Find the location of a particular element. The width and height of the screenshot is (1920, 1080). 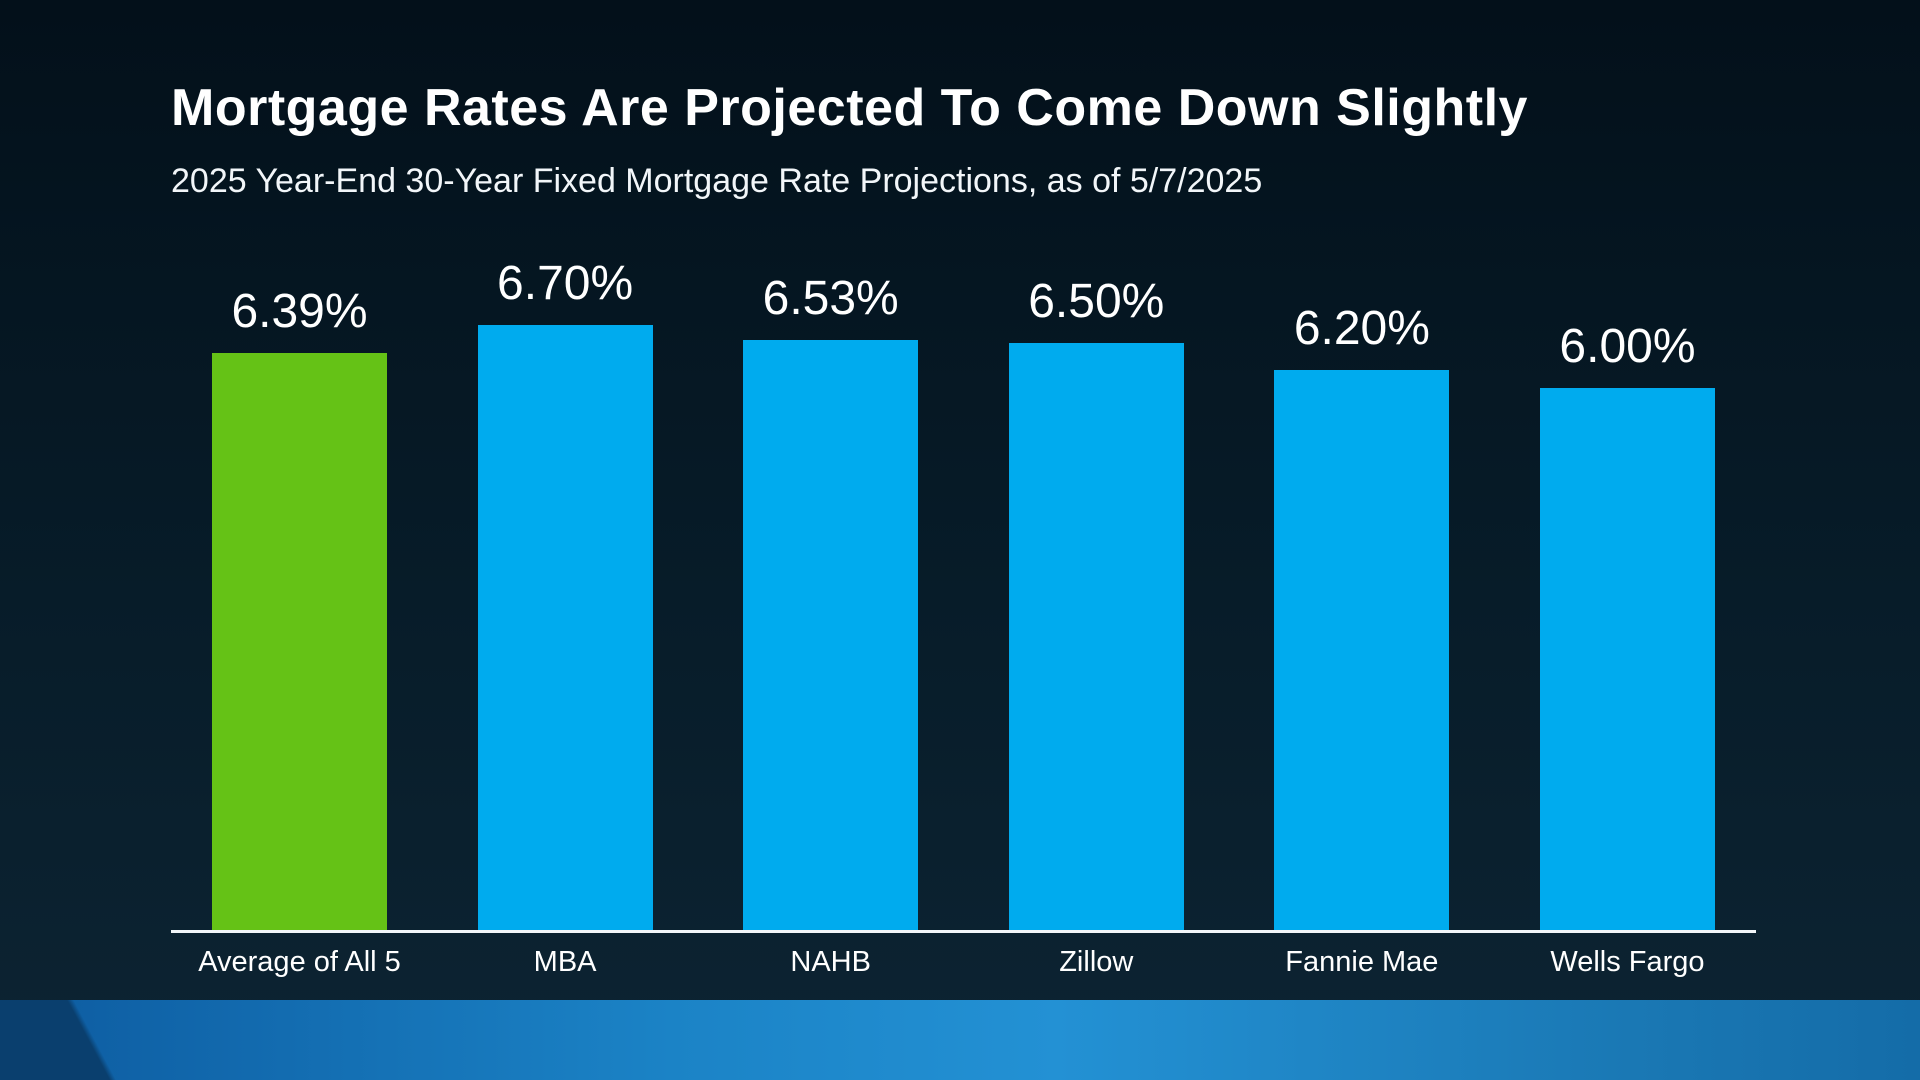

bar-group: 6.20% is located at coordinates (1362, 615).